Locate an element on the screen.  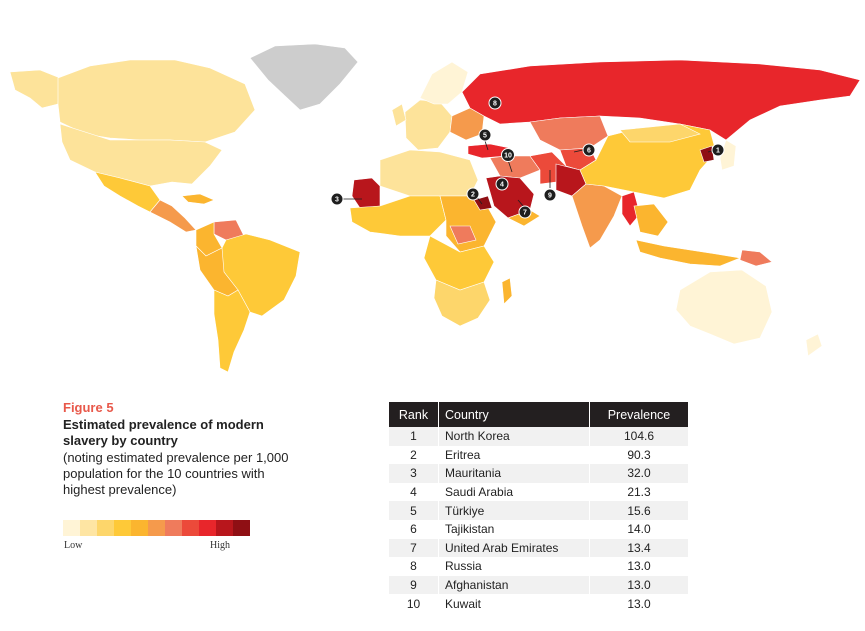
table-row: 8 Russia 13.0 is located at coordinates (538, 566).